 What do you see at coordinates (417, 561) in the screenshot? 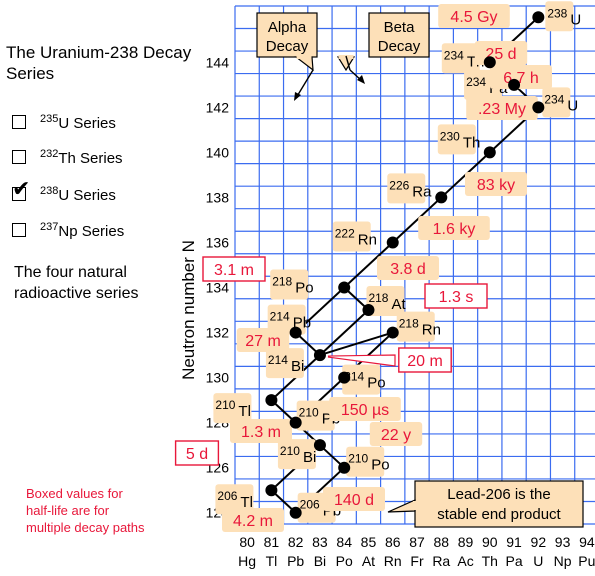
I see `element-tick-label: Fr` at bounding box center [417, 561].